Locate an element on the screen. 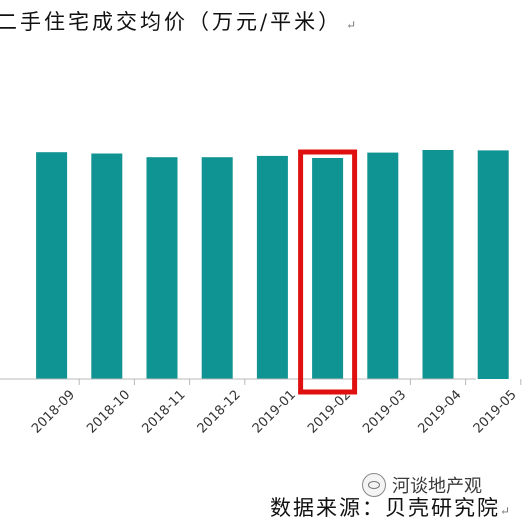 Image resolution: width=524 pixels, height=523 pixels. x-tick-label: 2018-10 is located at coordinates (108, 411).